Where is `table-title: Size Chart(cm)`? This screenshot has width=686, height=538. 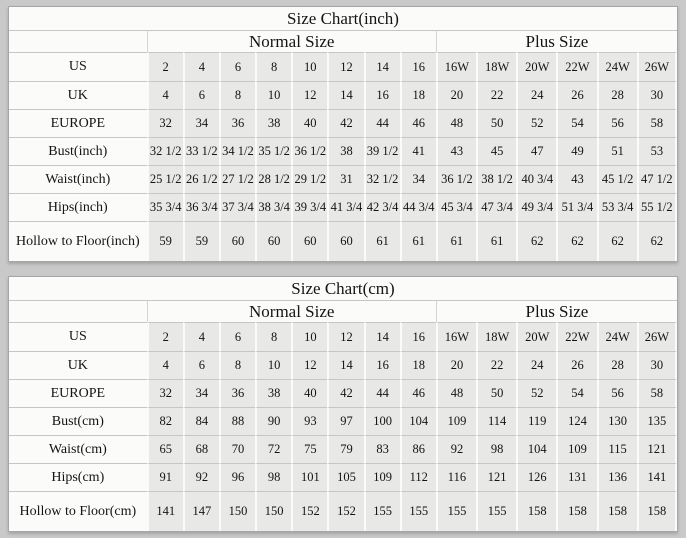 table-title: Size Chart(cm) is located at coordinates (343, 288).